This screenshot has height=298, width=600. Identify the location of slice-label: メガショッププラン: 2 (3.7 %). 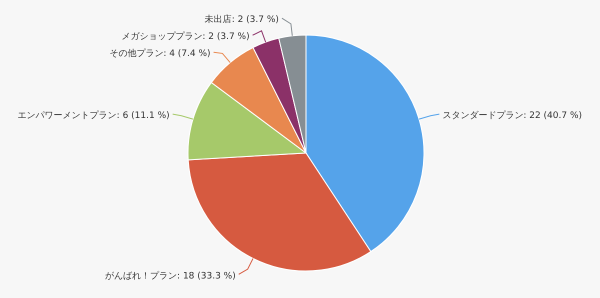
(185, 36).